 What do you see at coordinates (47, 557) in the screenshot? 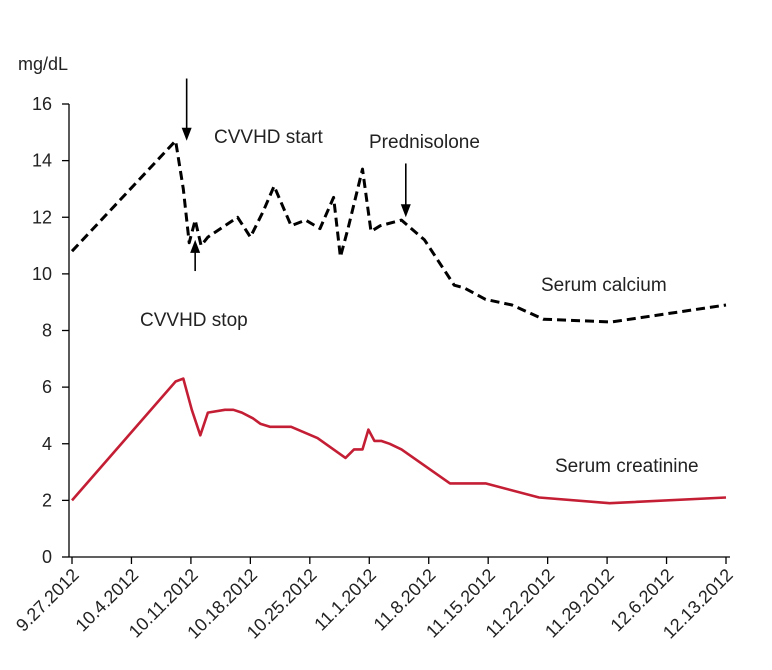
I see `y-tick-label: 0` at bounding box center [47, 557].